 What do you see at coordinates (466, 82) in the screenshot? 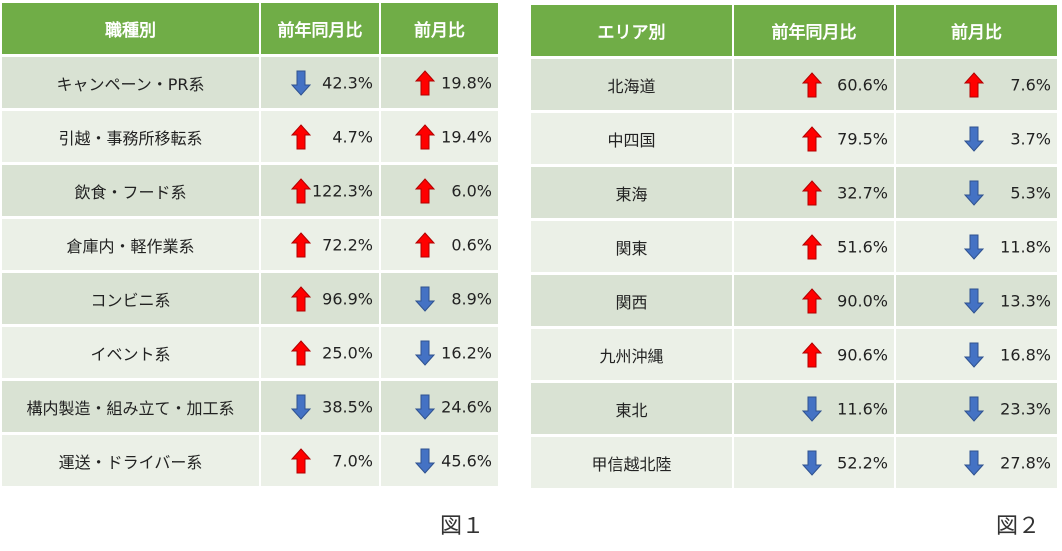
I see `mom-value: 19.8%` at bounding box center [466, 82].